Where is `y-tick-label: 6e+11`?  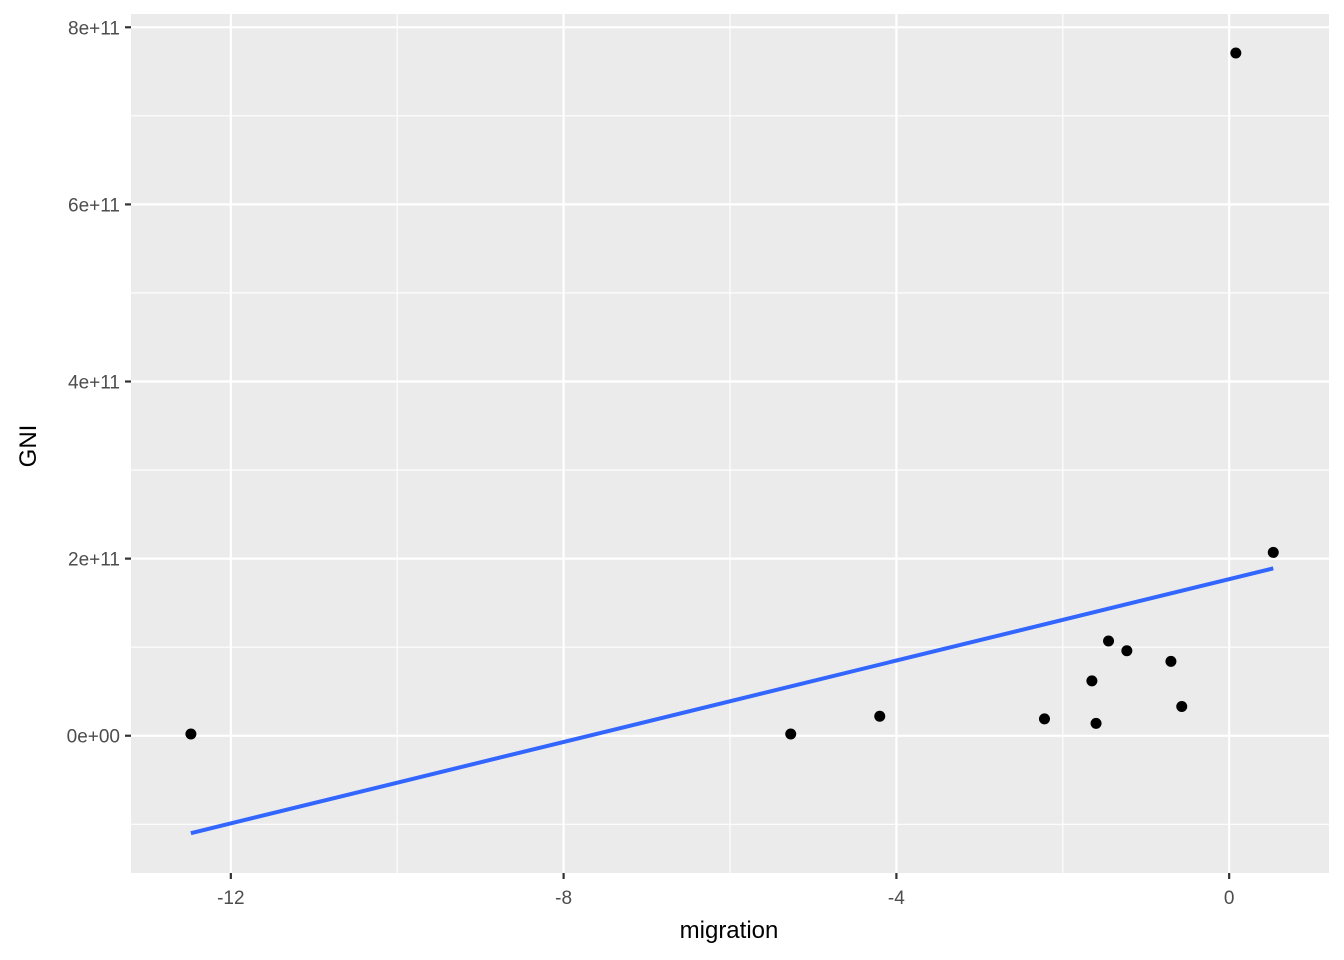 y-tick-label: 6e+11 is located at coordinates (94, 205).